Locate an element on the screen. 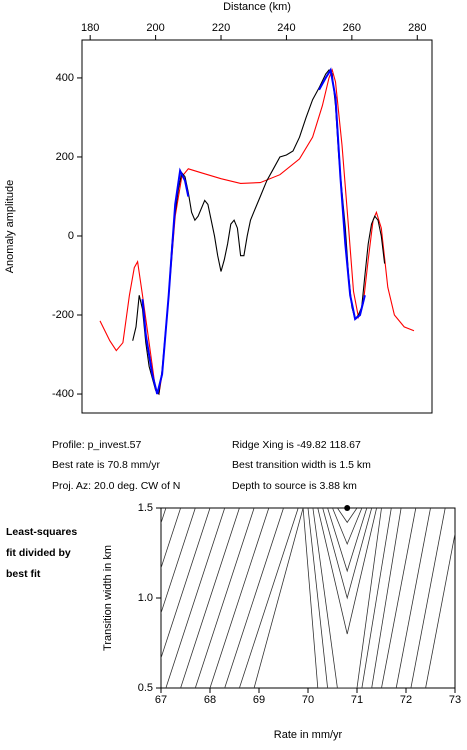  y-tick-label: 400 is located at coordinates (65, 78).